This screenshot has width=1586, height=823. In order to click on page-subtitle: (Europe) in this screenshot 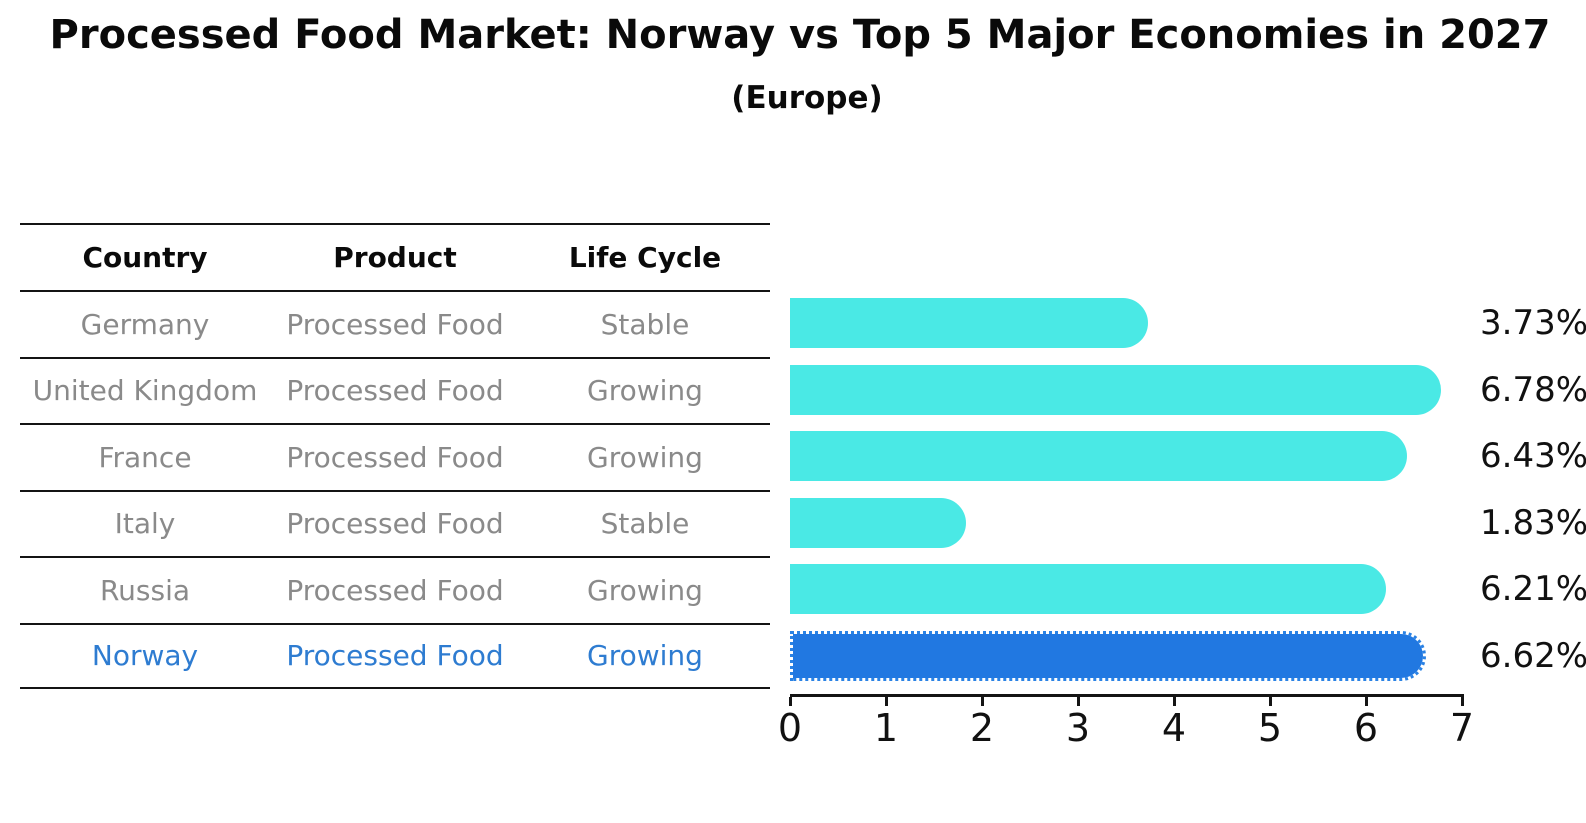, I will do `click(807, 98)`.